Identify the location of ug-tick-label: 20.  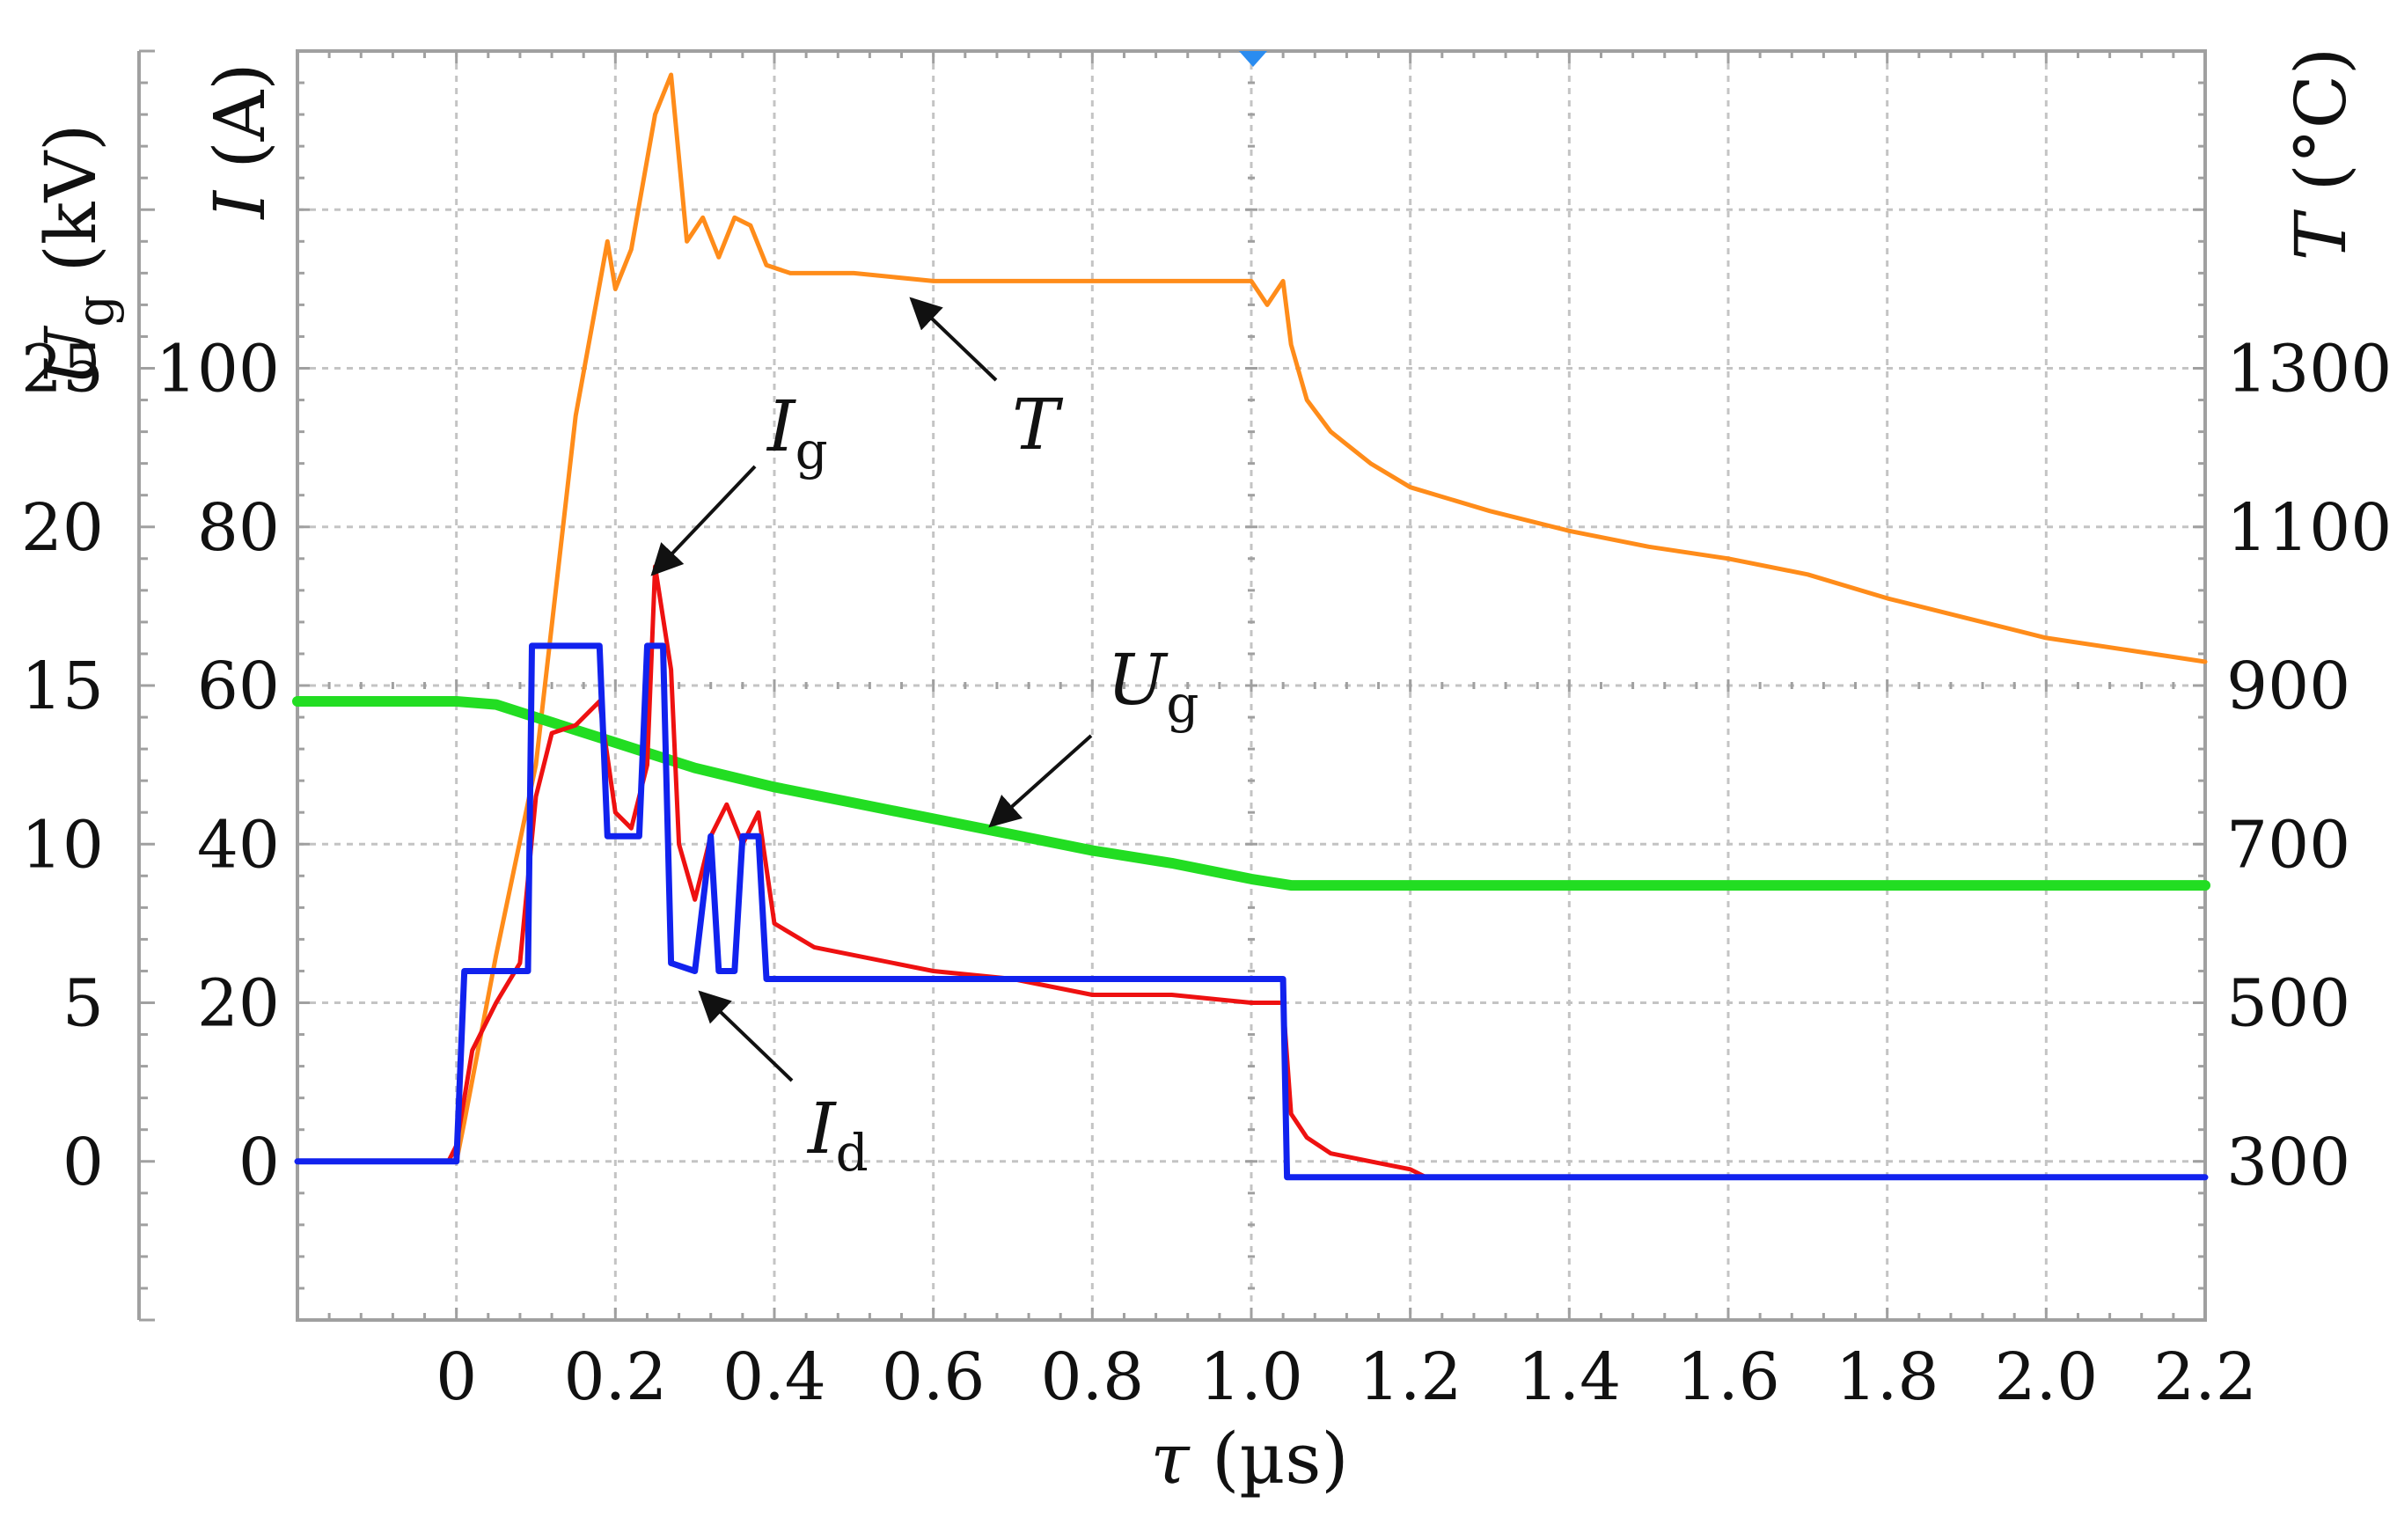
(63, 528).